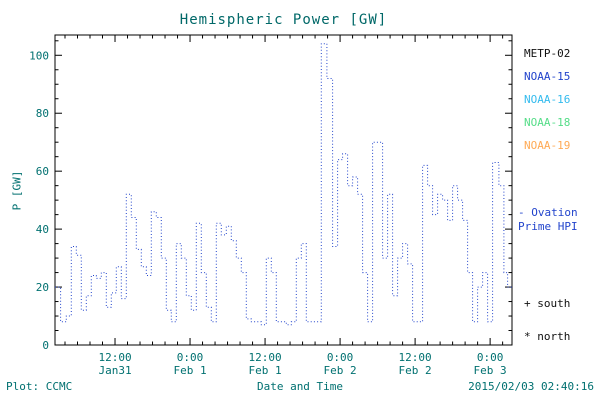 The image size is (600, 400). Describe the element at coordinates (490, 370) in the screenshot. I see `x-tick-date: Feb 3` at that location.